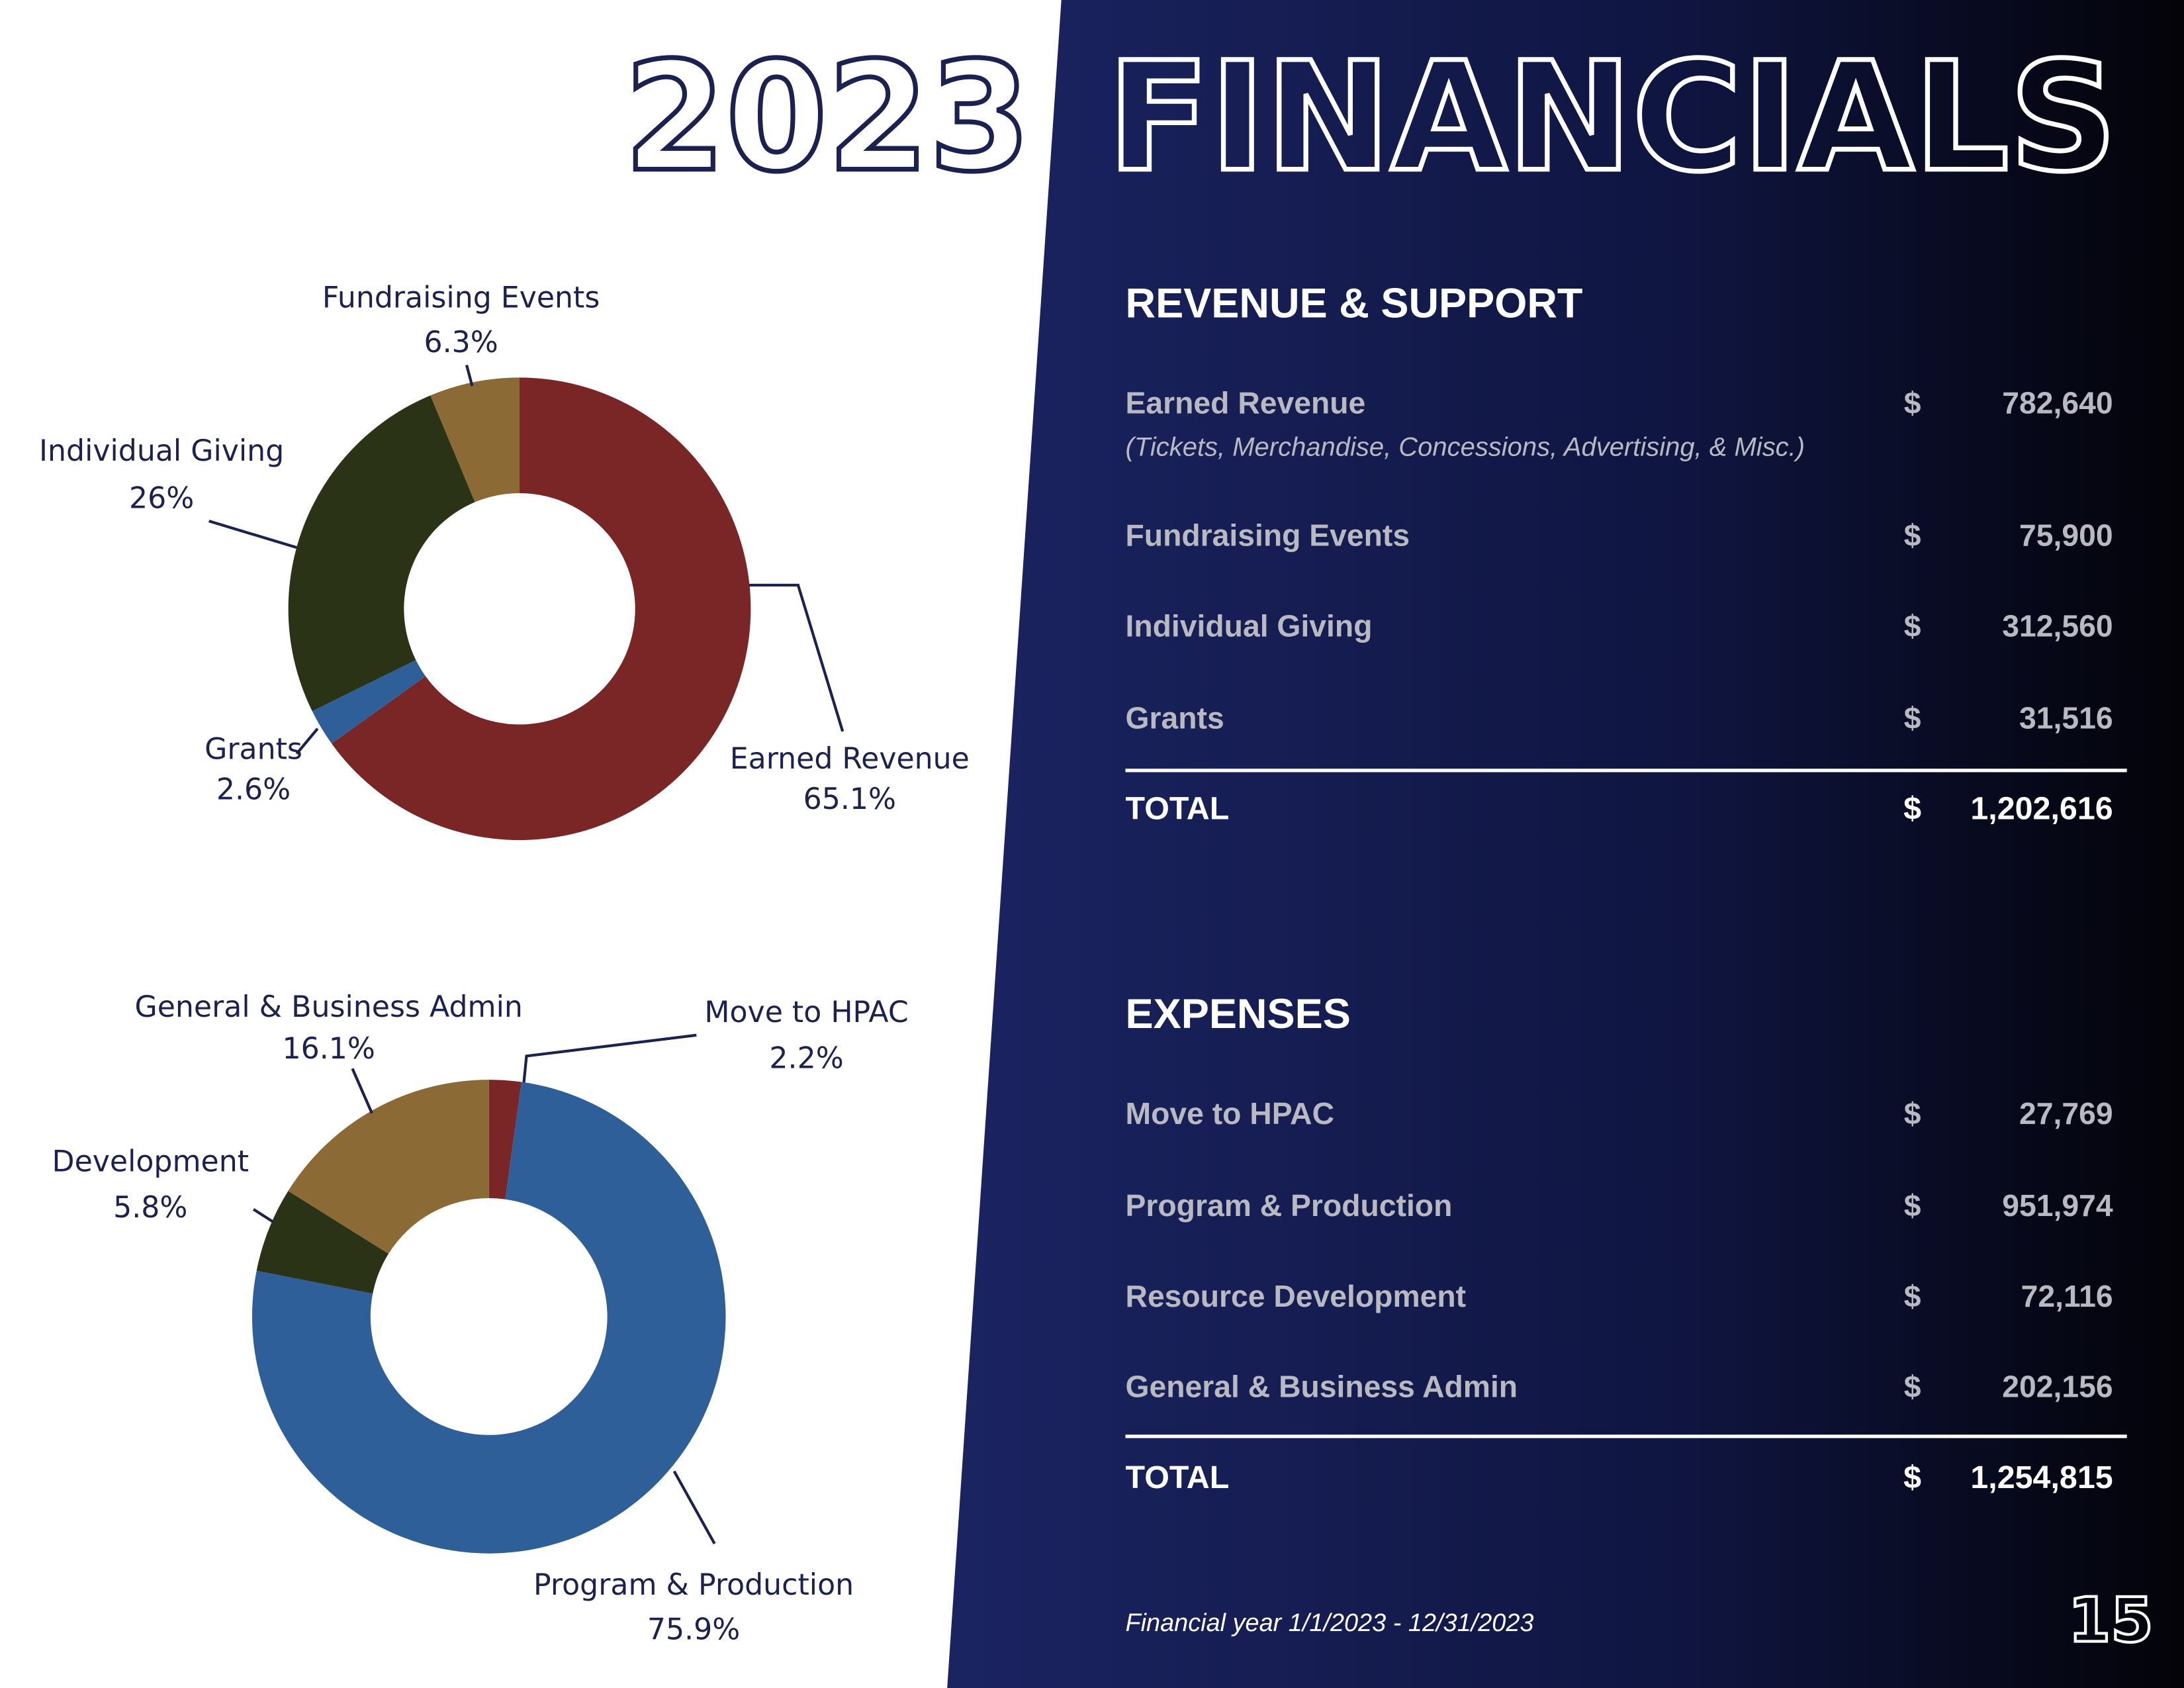 Image resolution: width=2184 pixels, height=1688 pixels. Describe the element at coordinates (1175, 717) in the screenshot. I see `row-label: Grants` at that location.